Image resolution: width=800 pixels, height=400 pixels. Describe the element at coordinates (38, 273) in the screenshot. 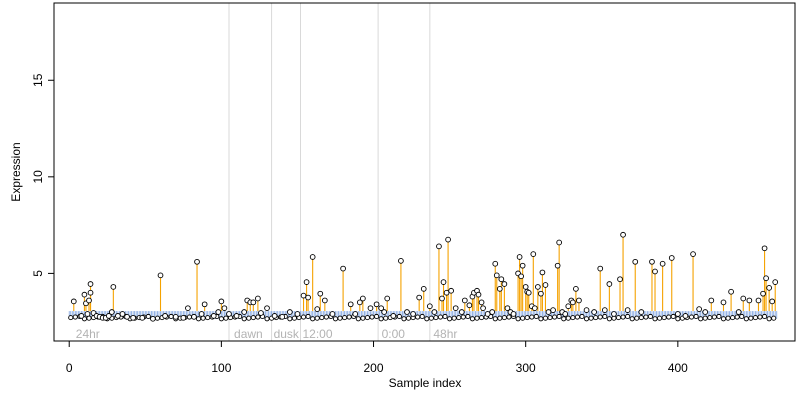

I see `y-tick-label: 5` at that location.